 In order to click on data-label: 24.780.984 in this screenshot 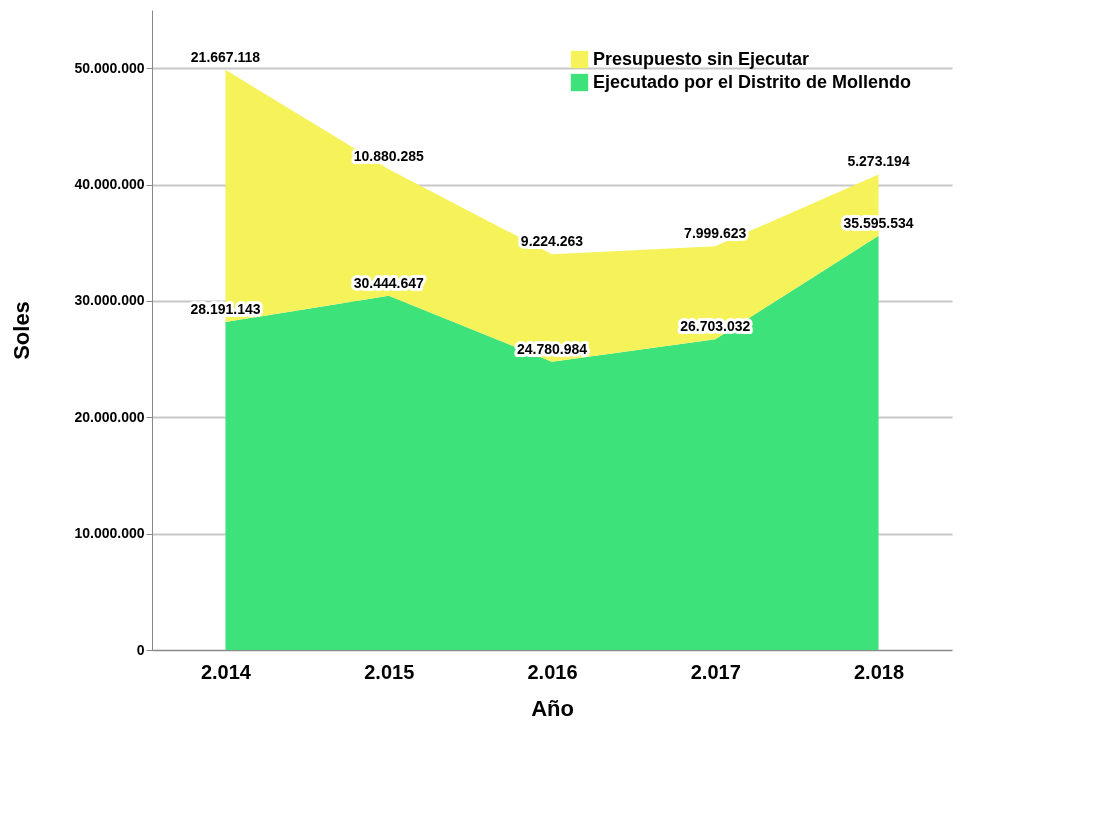, I will do `click(552, 348)`.